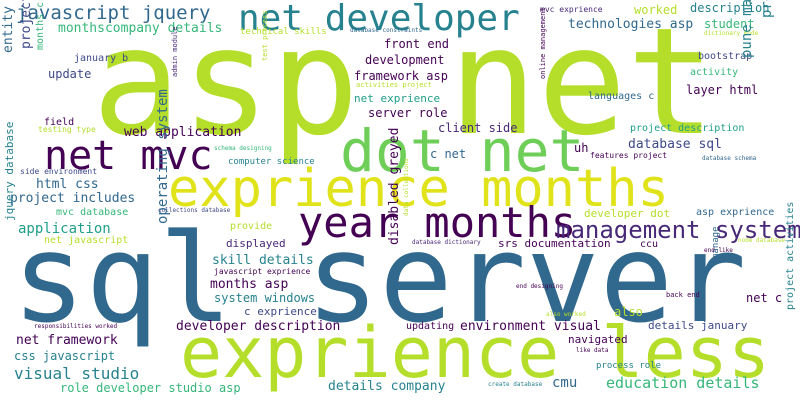  I want to click on word: field, so click(59, 122).